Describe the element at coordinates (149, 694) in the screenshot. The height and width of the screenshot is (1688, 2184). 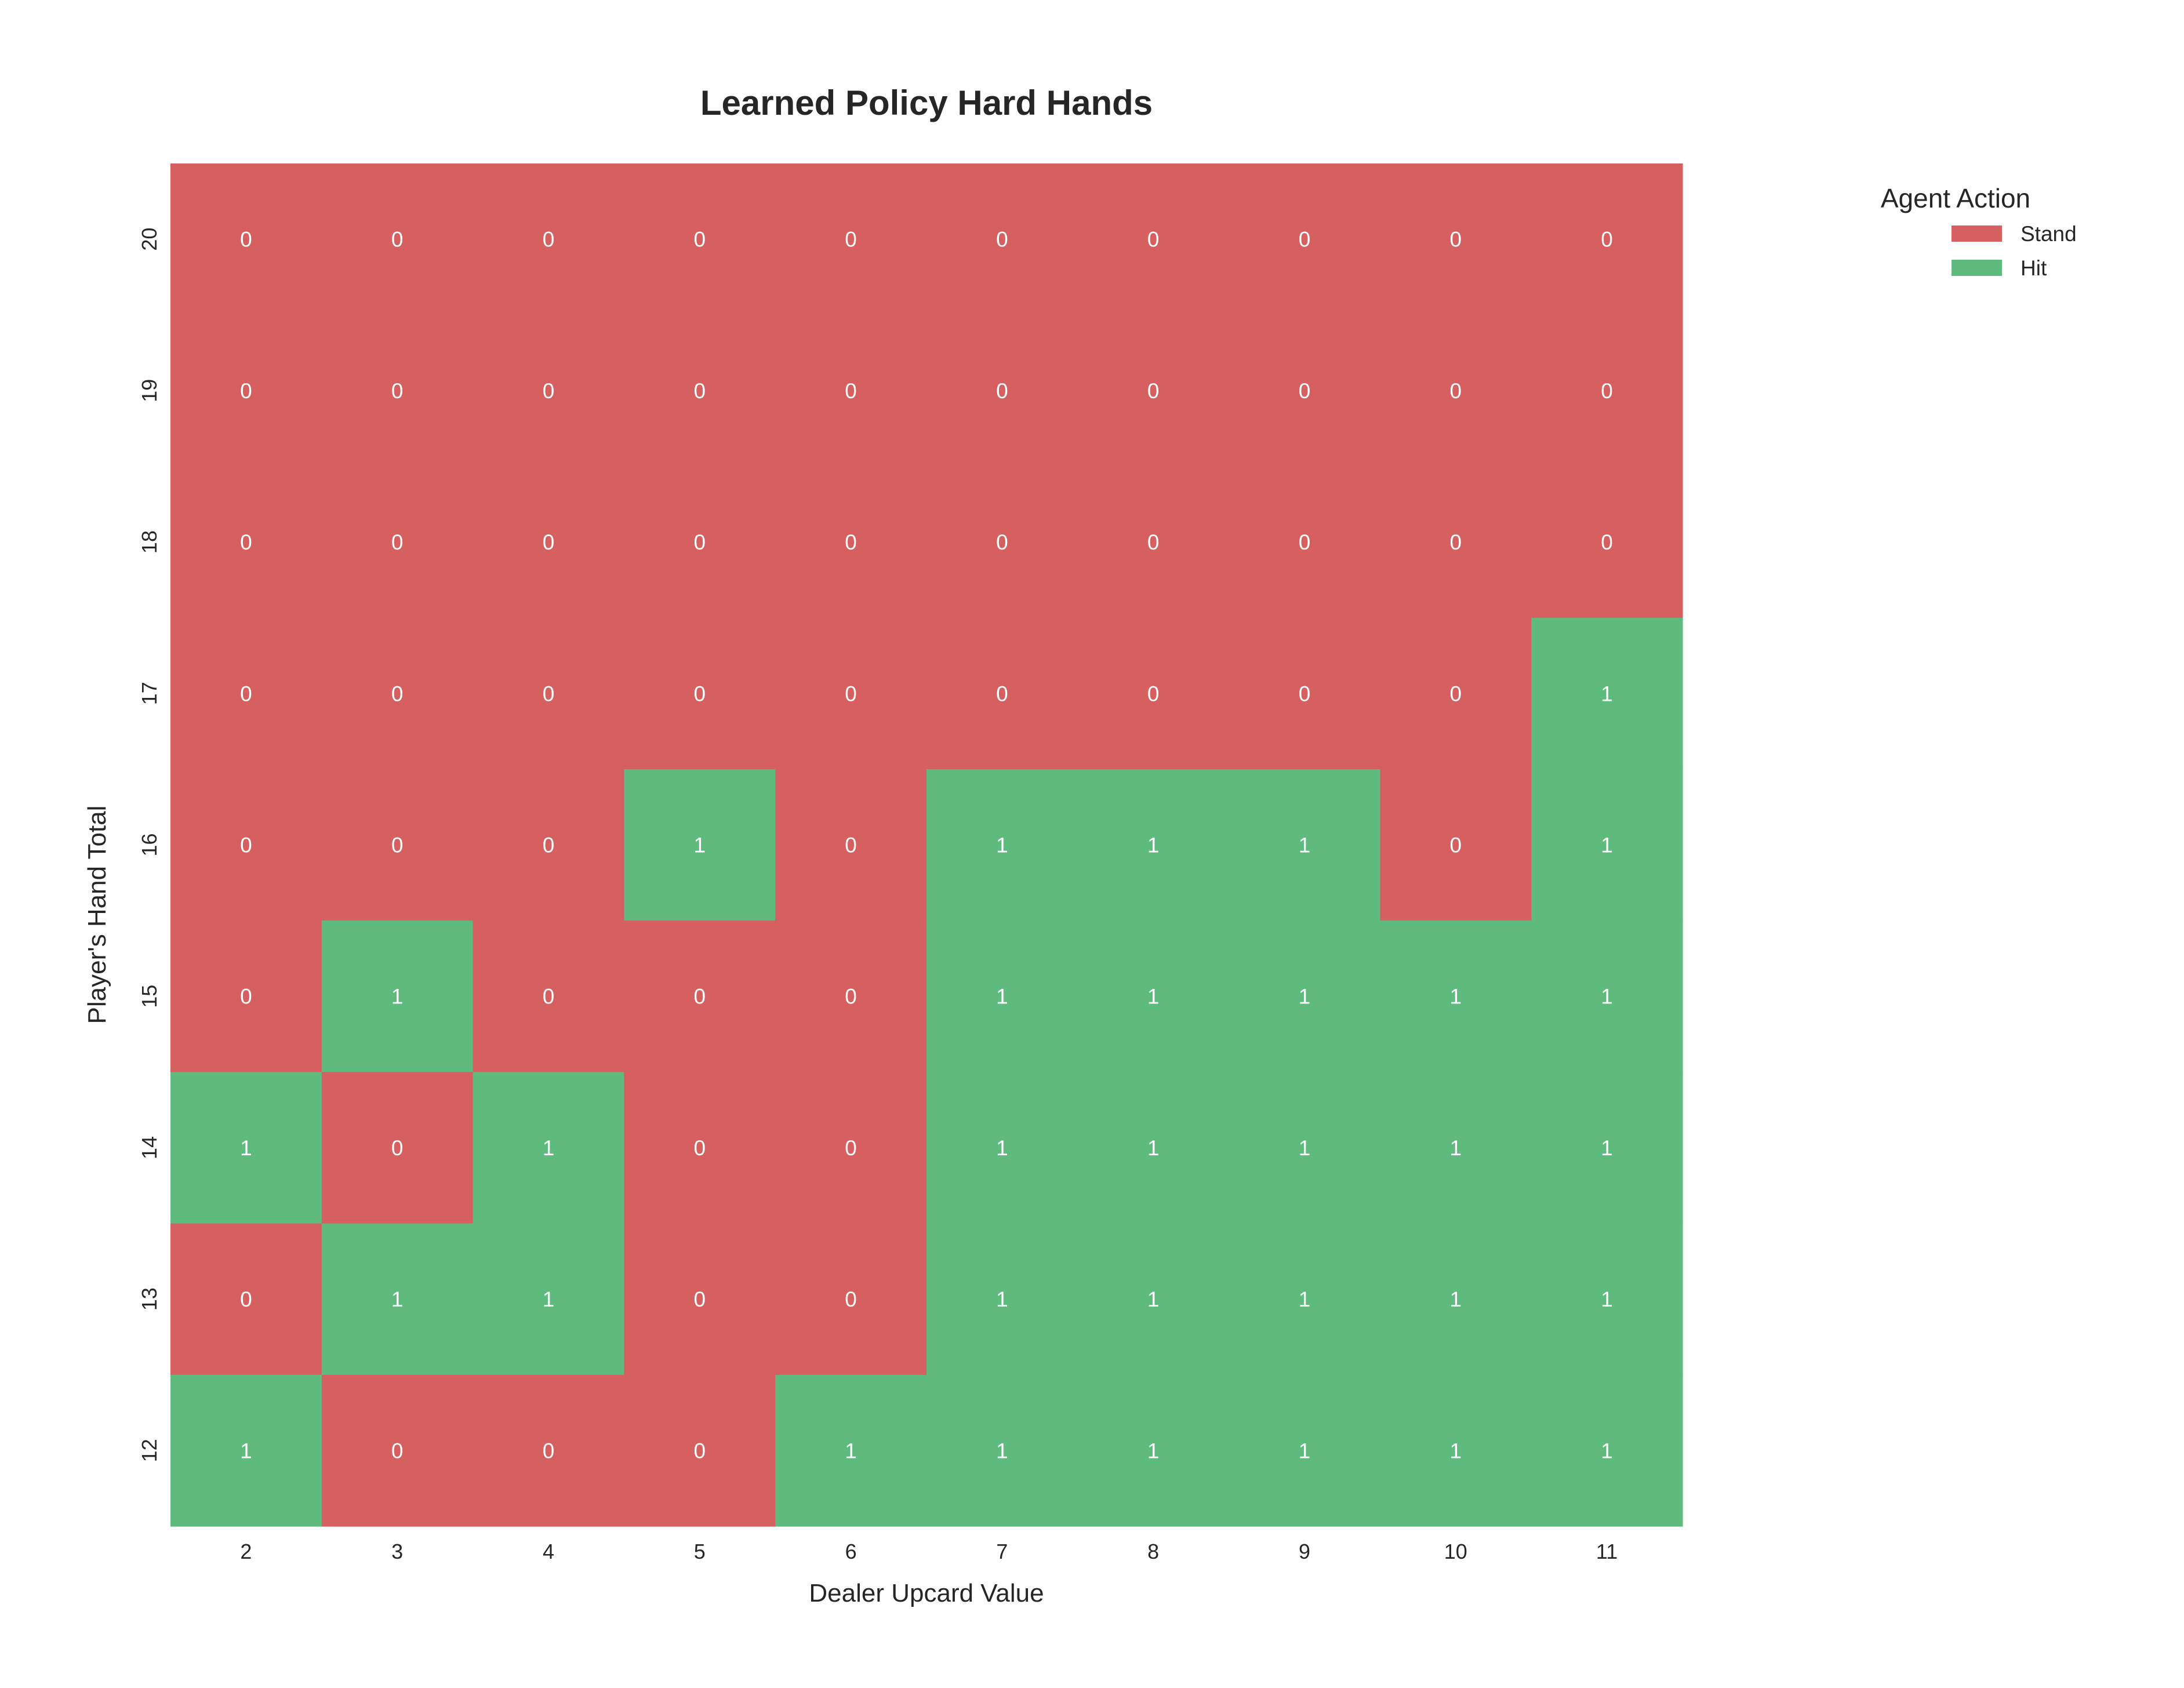
I see `y-tick-label: 17` at that location.